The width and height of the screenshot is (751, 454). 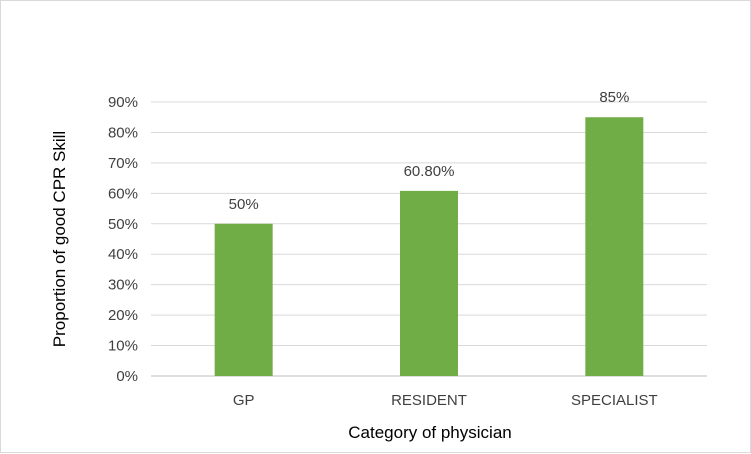 What do you see at coordinates (59, 239) in the screenshot?
I see `y-axis-title: Proportion of good CPR Skill` at bounding box center [59, 239].